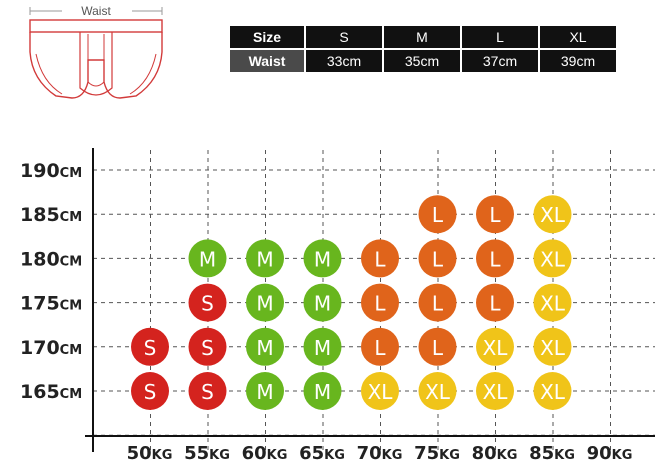 This screenshot has width=663, height=476. Describe the element at coordinates (552, 453) in the screenshot. I see `x-tick-label: 85KG` at that location.